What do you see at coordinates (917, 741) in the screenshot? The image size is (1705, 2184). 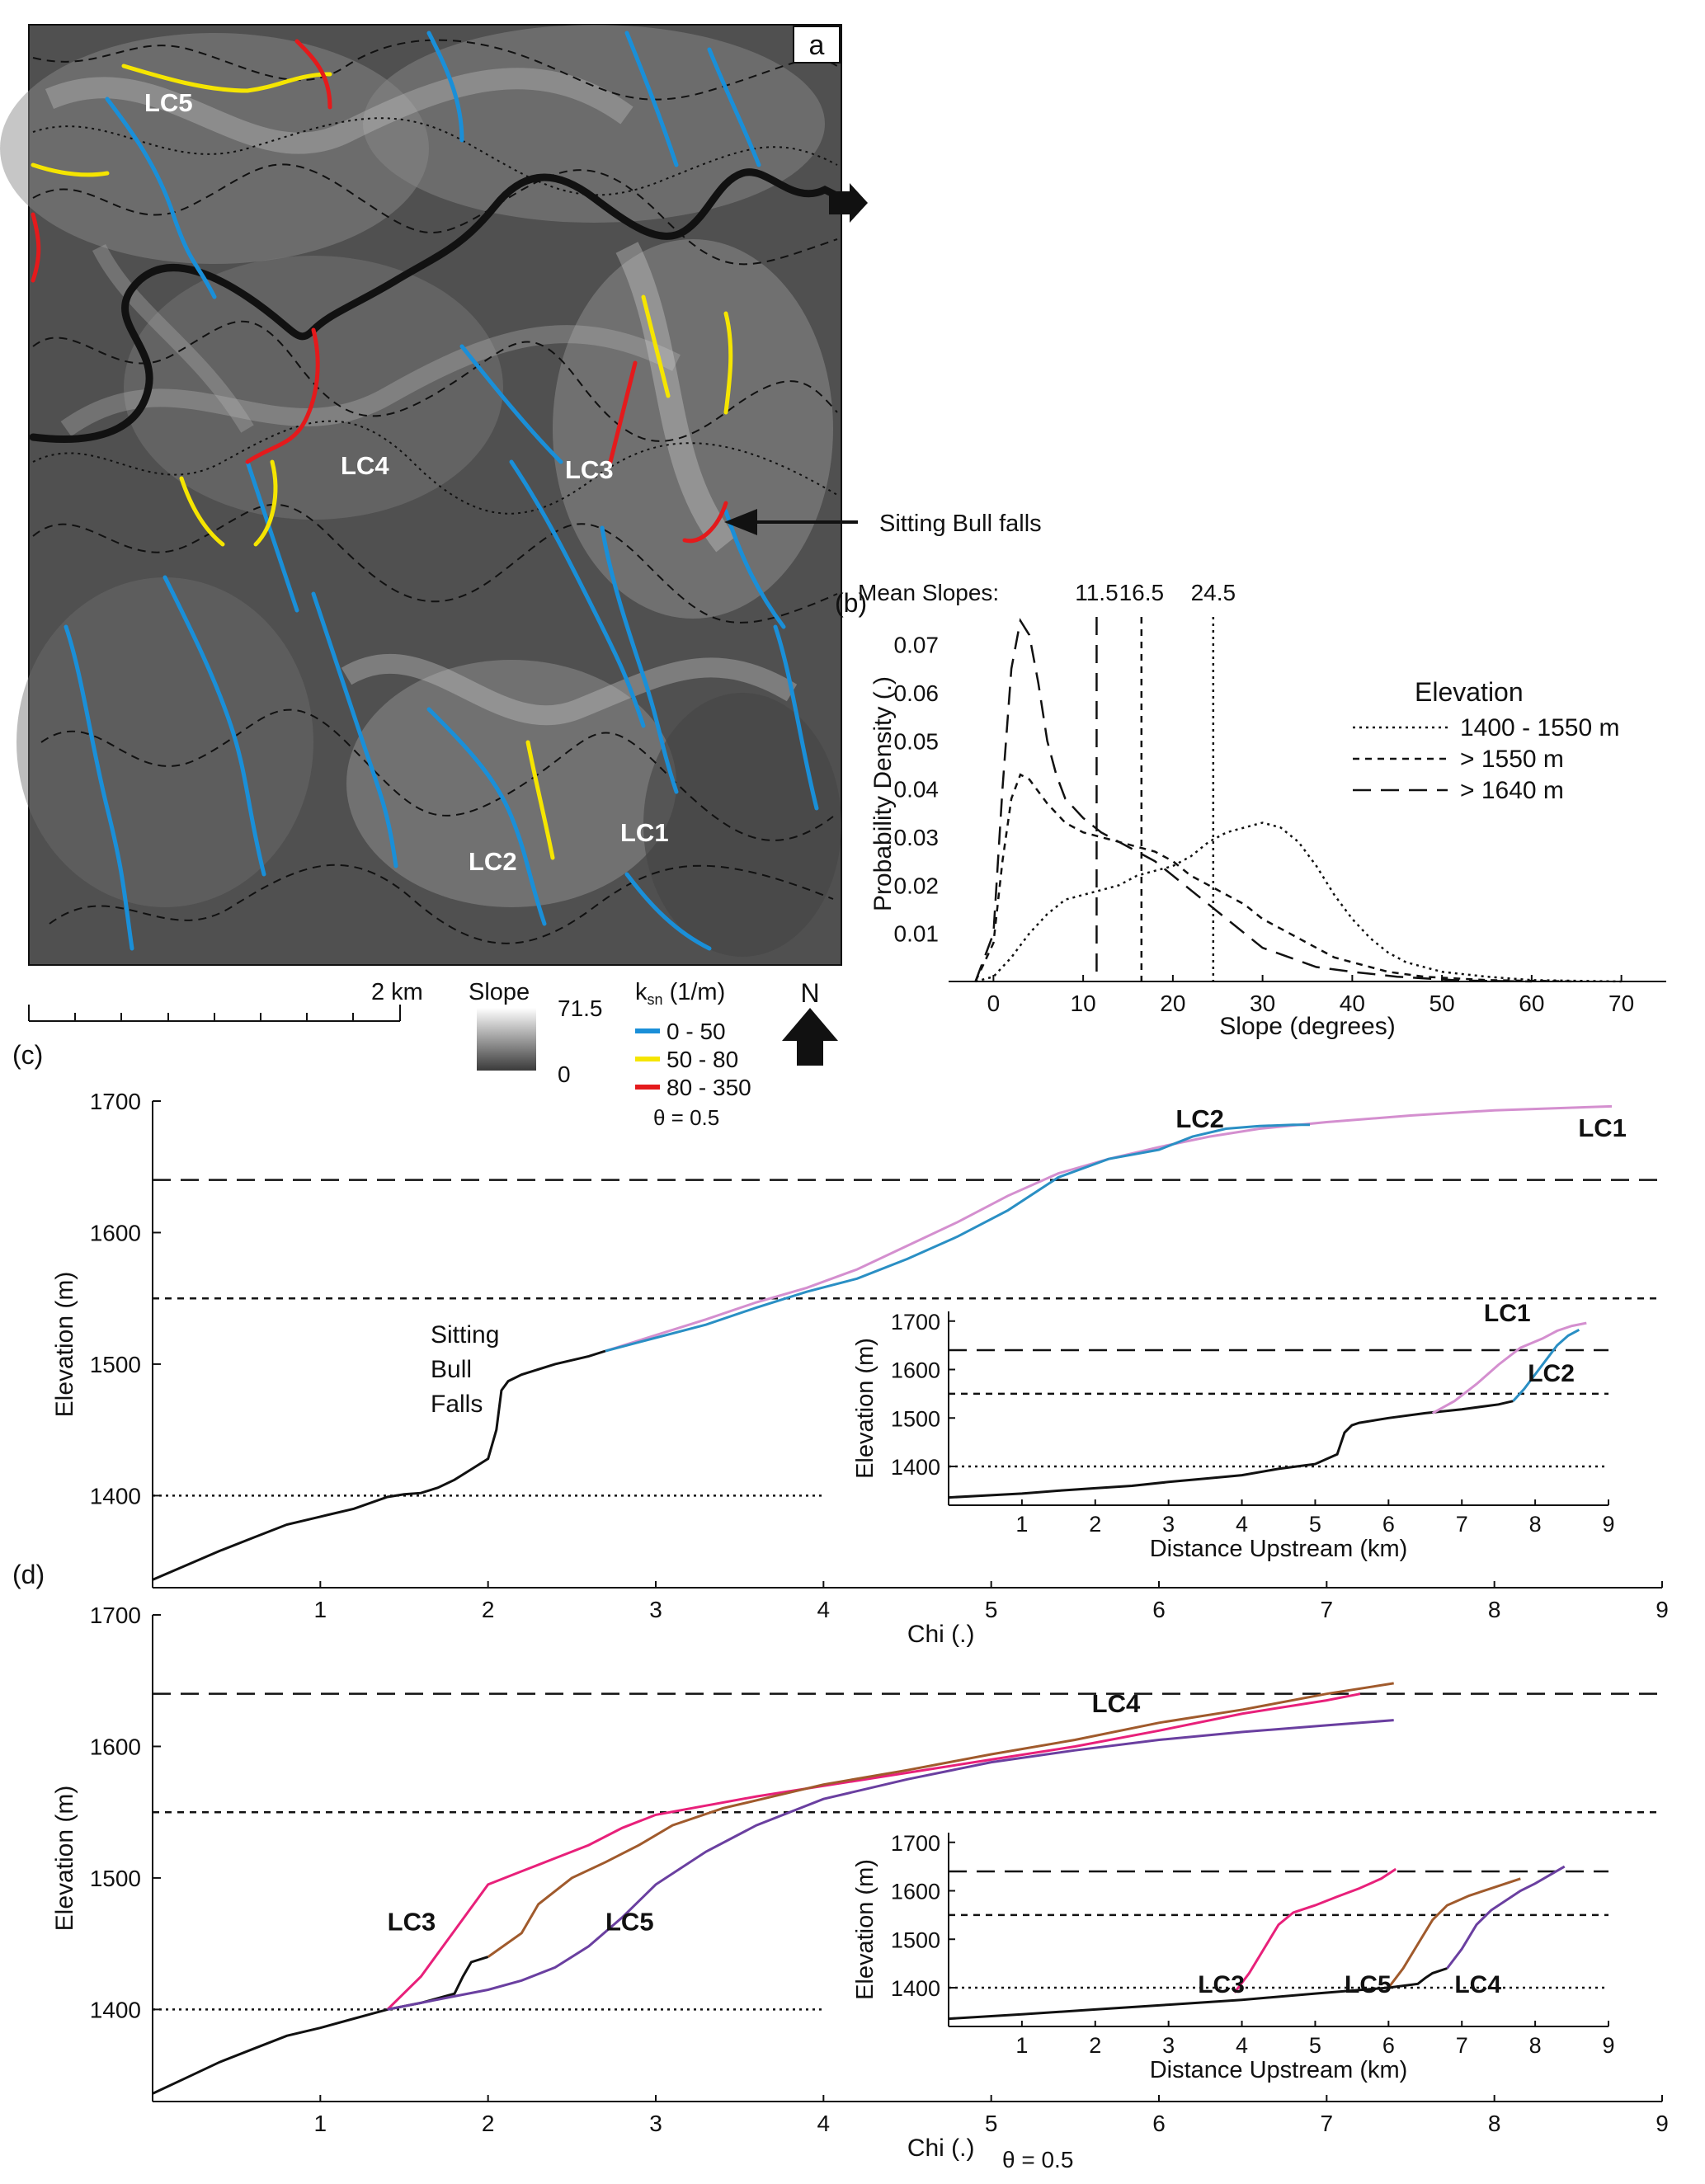 I see `y-tick-label: 0.05` at bounding box center [917, 741].